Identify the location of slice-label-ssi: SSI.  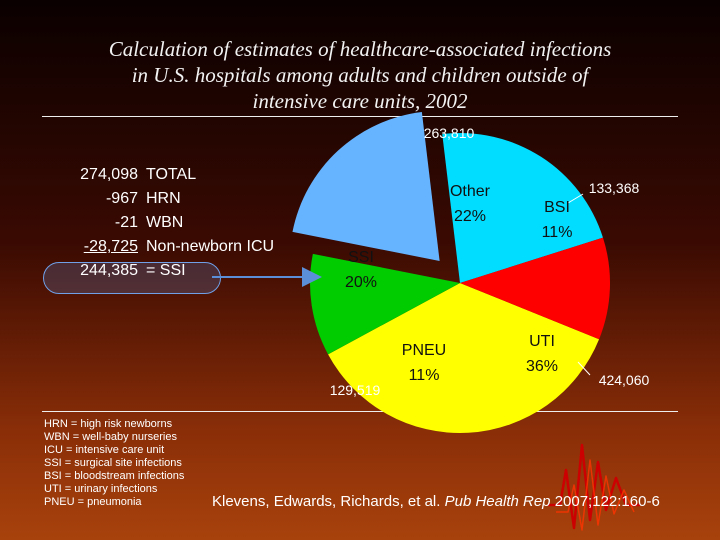
(361, 257).